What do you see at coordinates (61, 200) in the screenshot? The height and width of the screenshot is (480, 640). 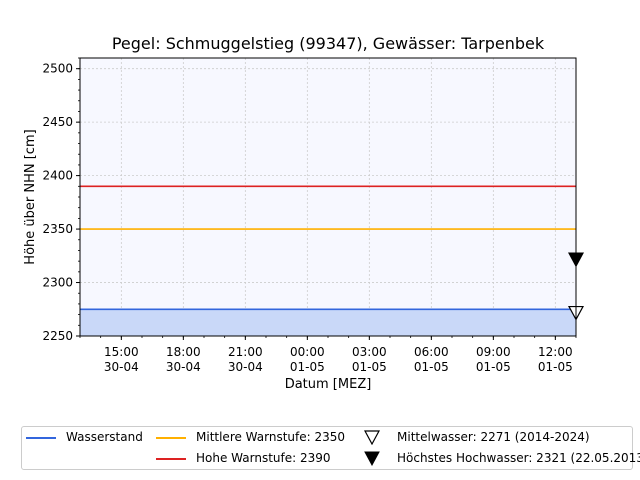 I see `y-axis: 2250 2300 2350 2400 2450 2500` at bounding box center [61, 200].